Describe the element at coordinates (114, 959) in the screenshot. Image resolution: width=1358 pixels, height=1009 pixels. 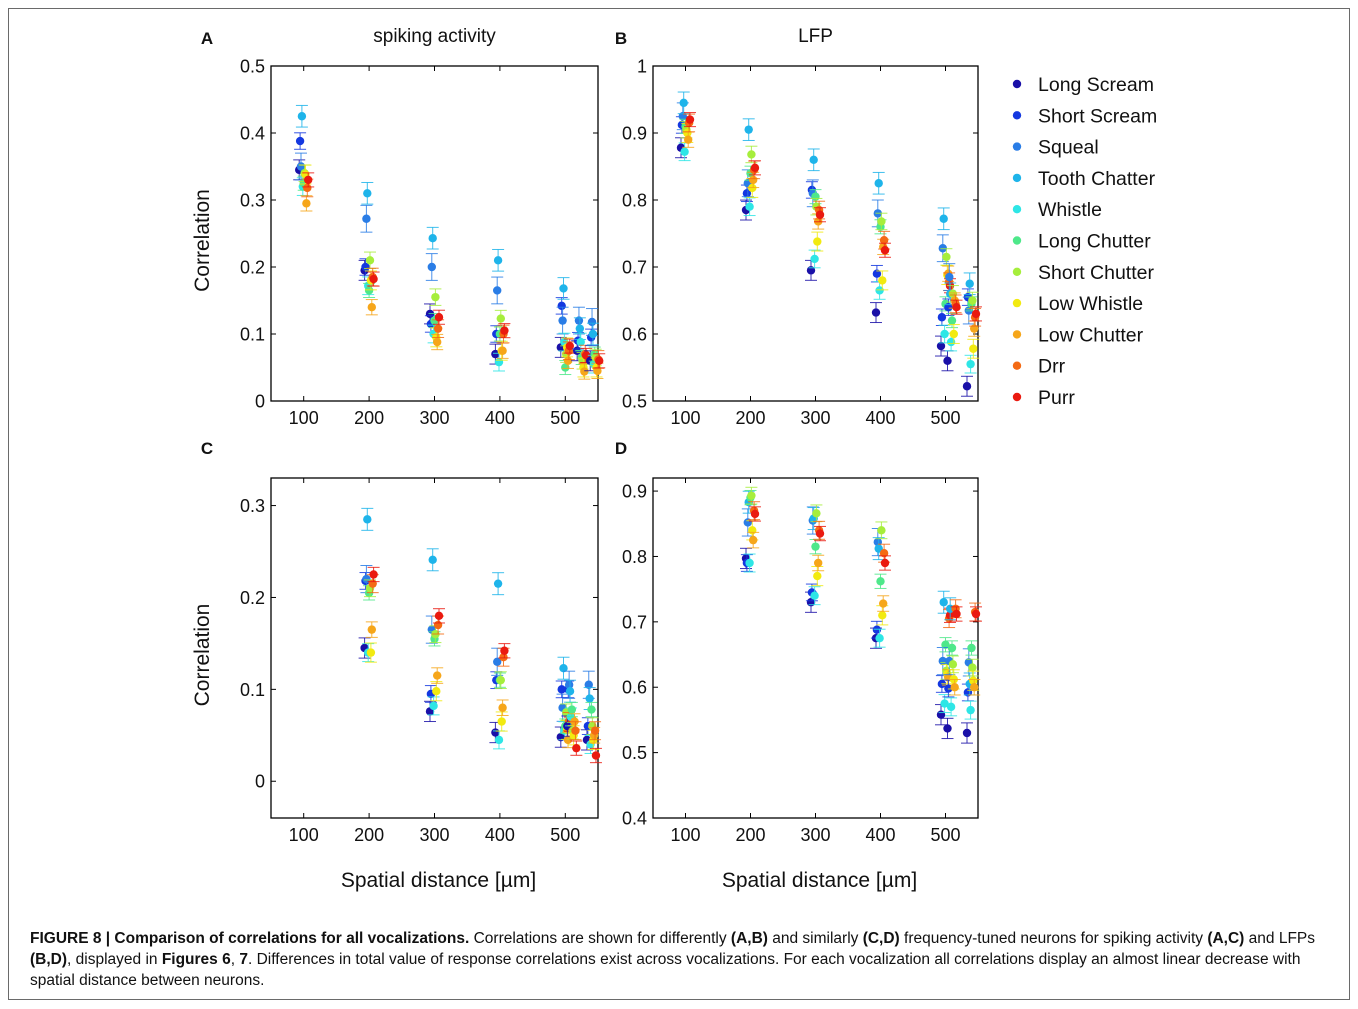
I see `caption-segment: , displayed in` at that location.